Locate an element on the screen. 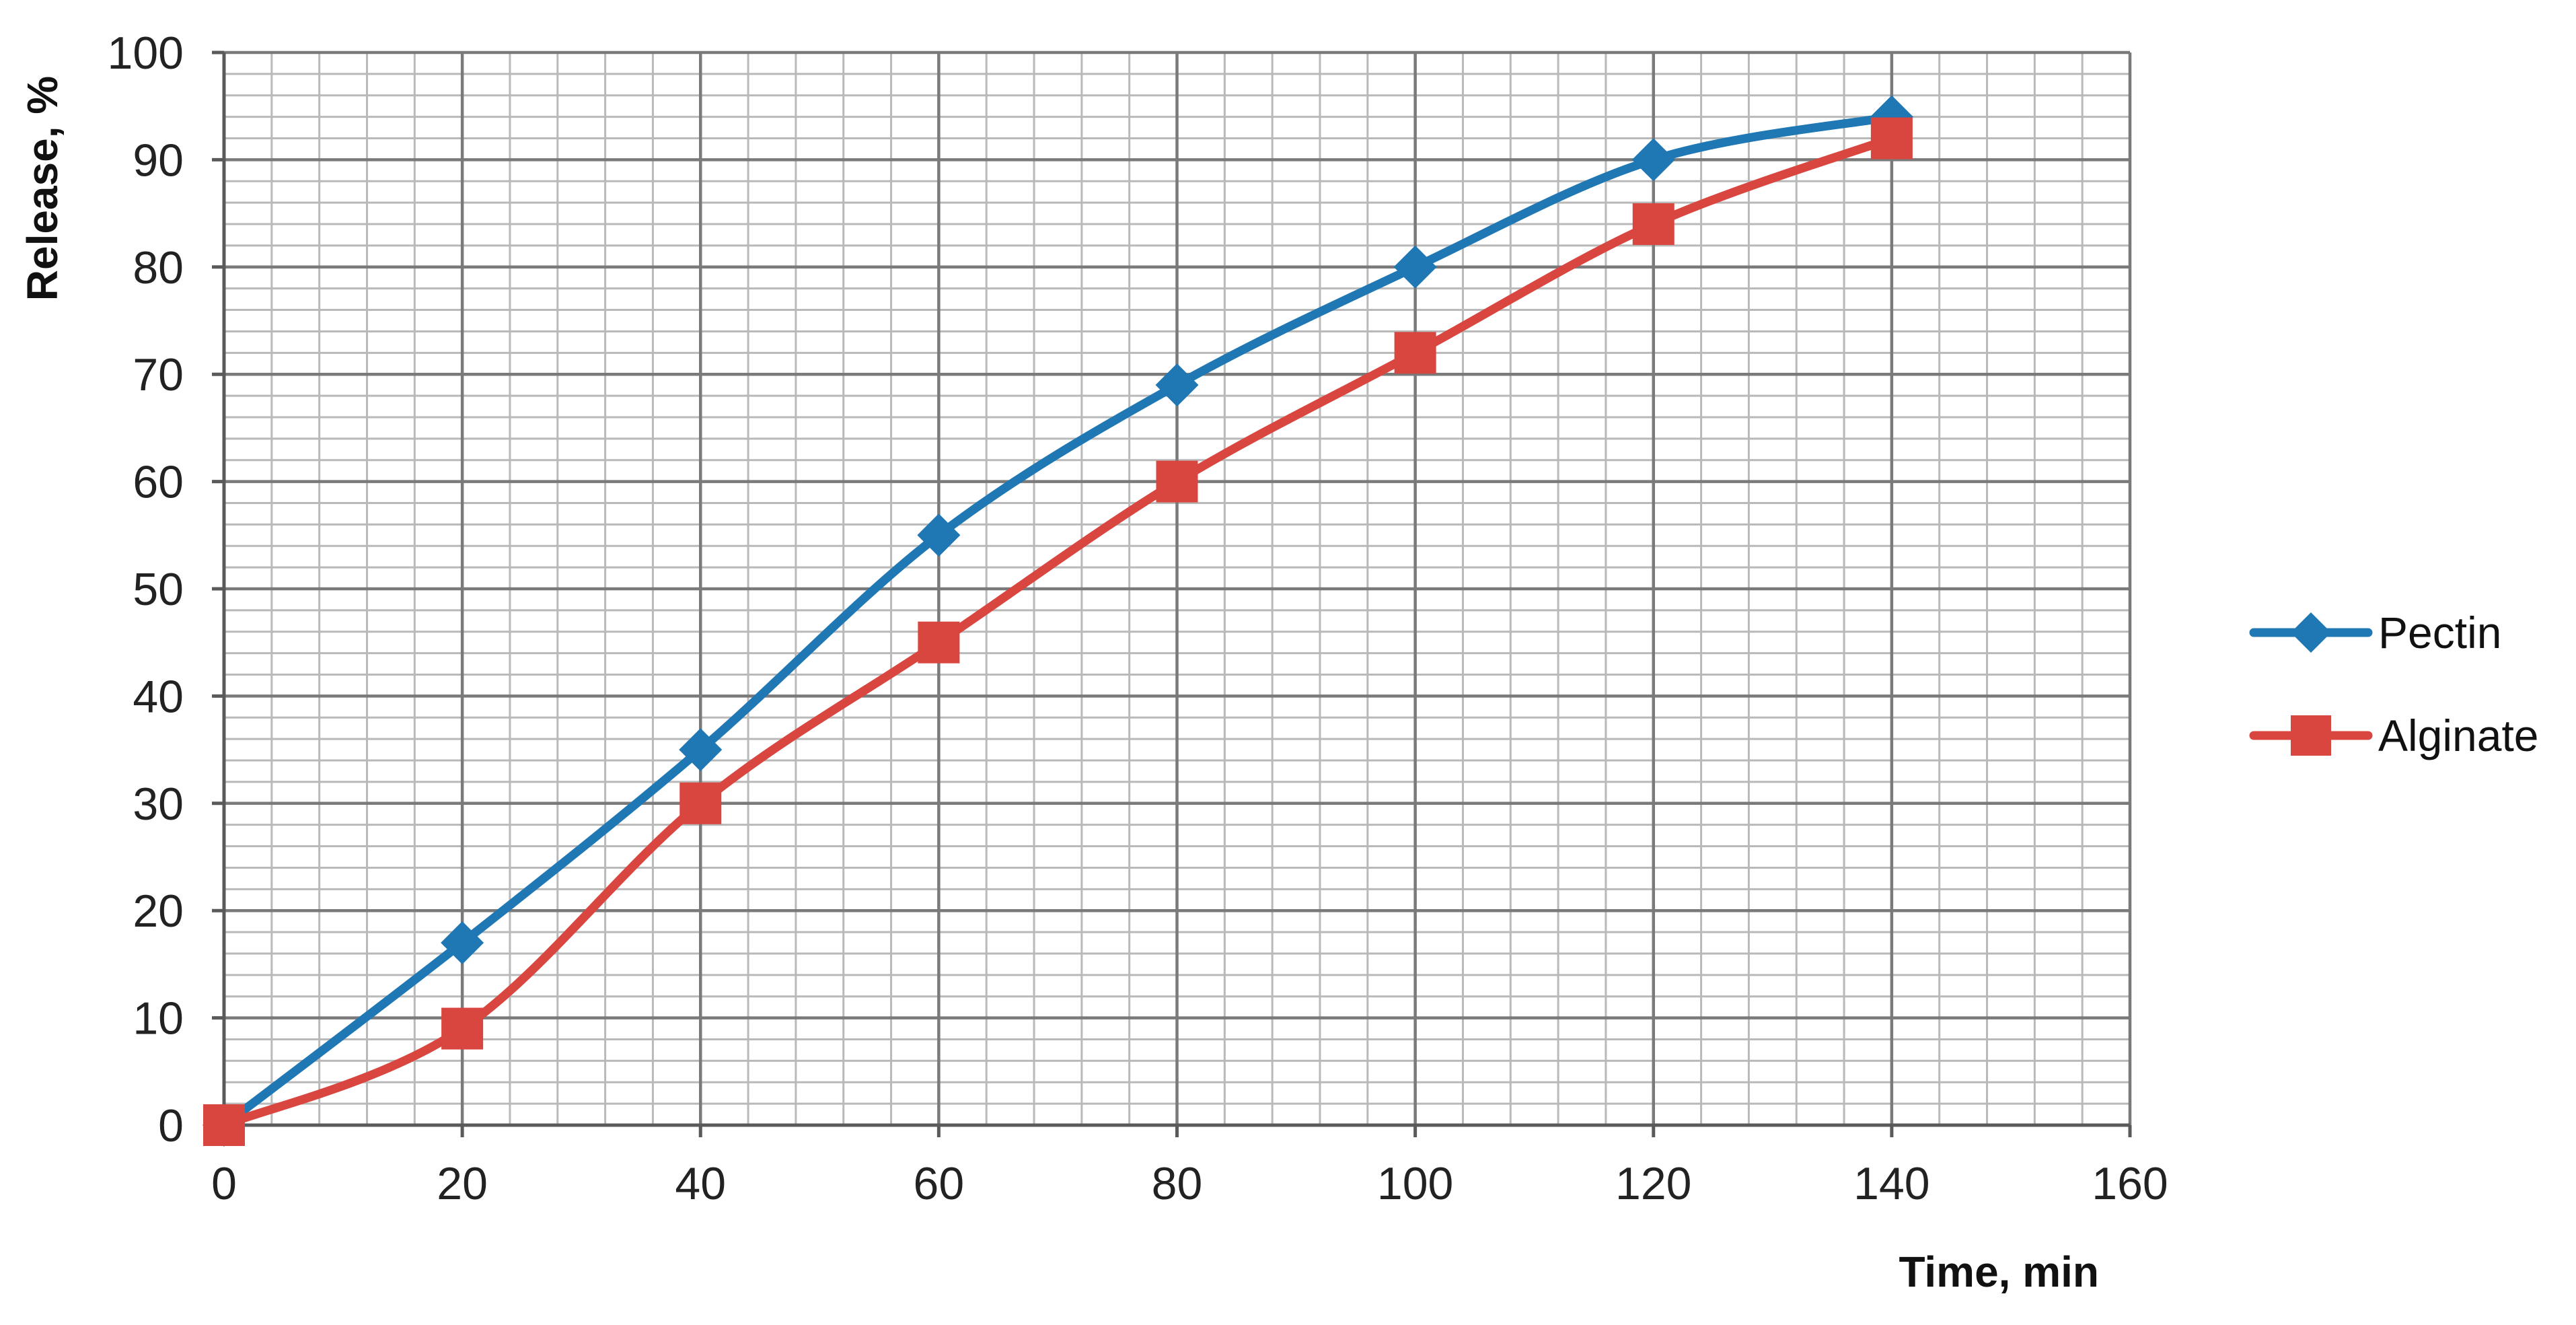 The height and width of the screenshot is (1325, 2576). y-axis-title: Release, % is located at coordinates (42, 188).